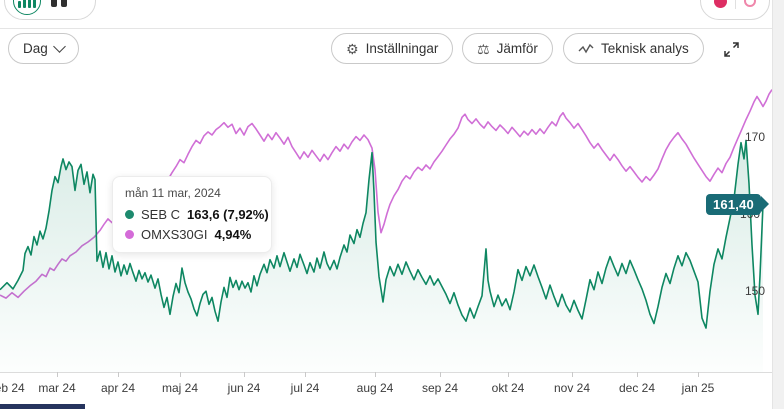  What do you see at coordinates (517, 48) in the screenshot?
I see `compare-label: Jämför` at bounding box center [517, 48].